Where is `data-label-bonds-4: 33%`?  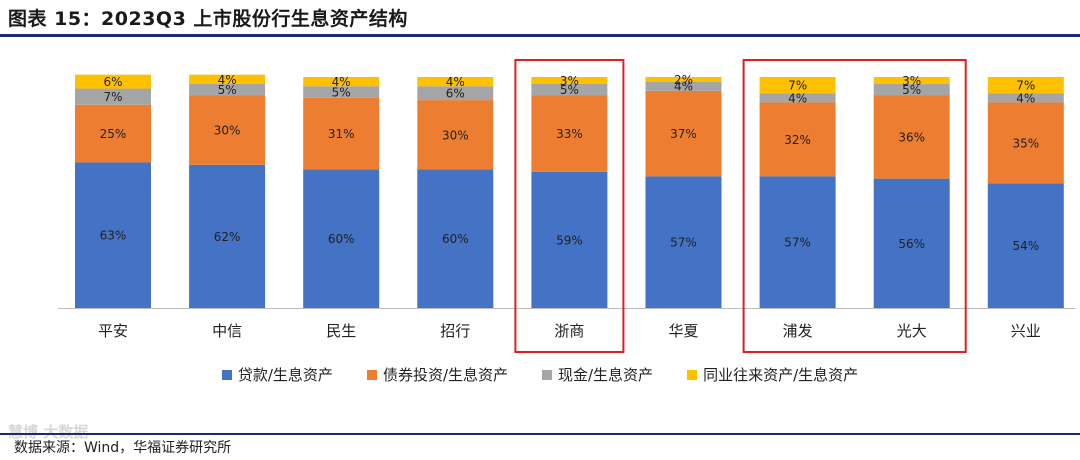
data-label-bonds-4: 33% is located at coordinates (569, 134).